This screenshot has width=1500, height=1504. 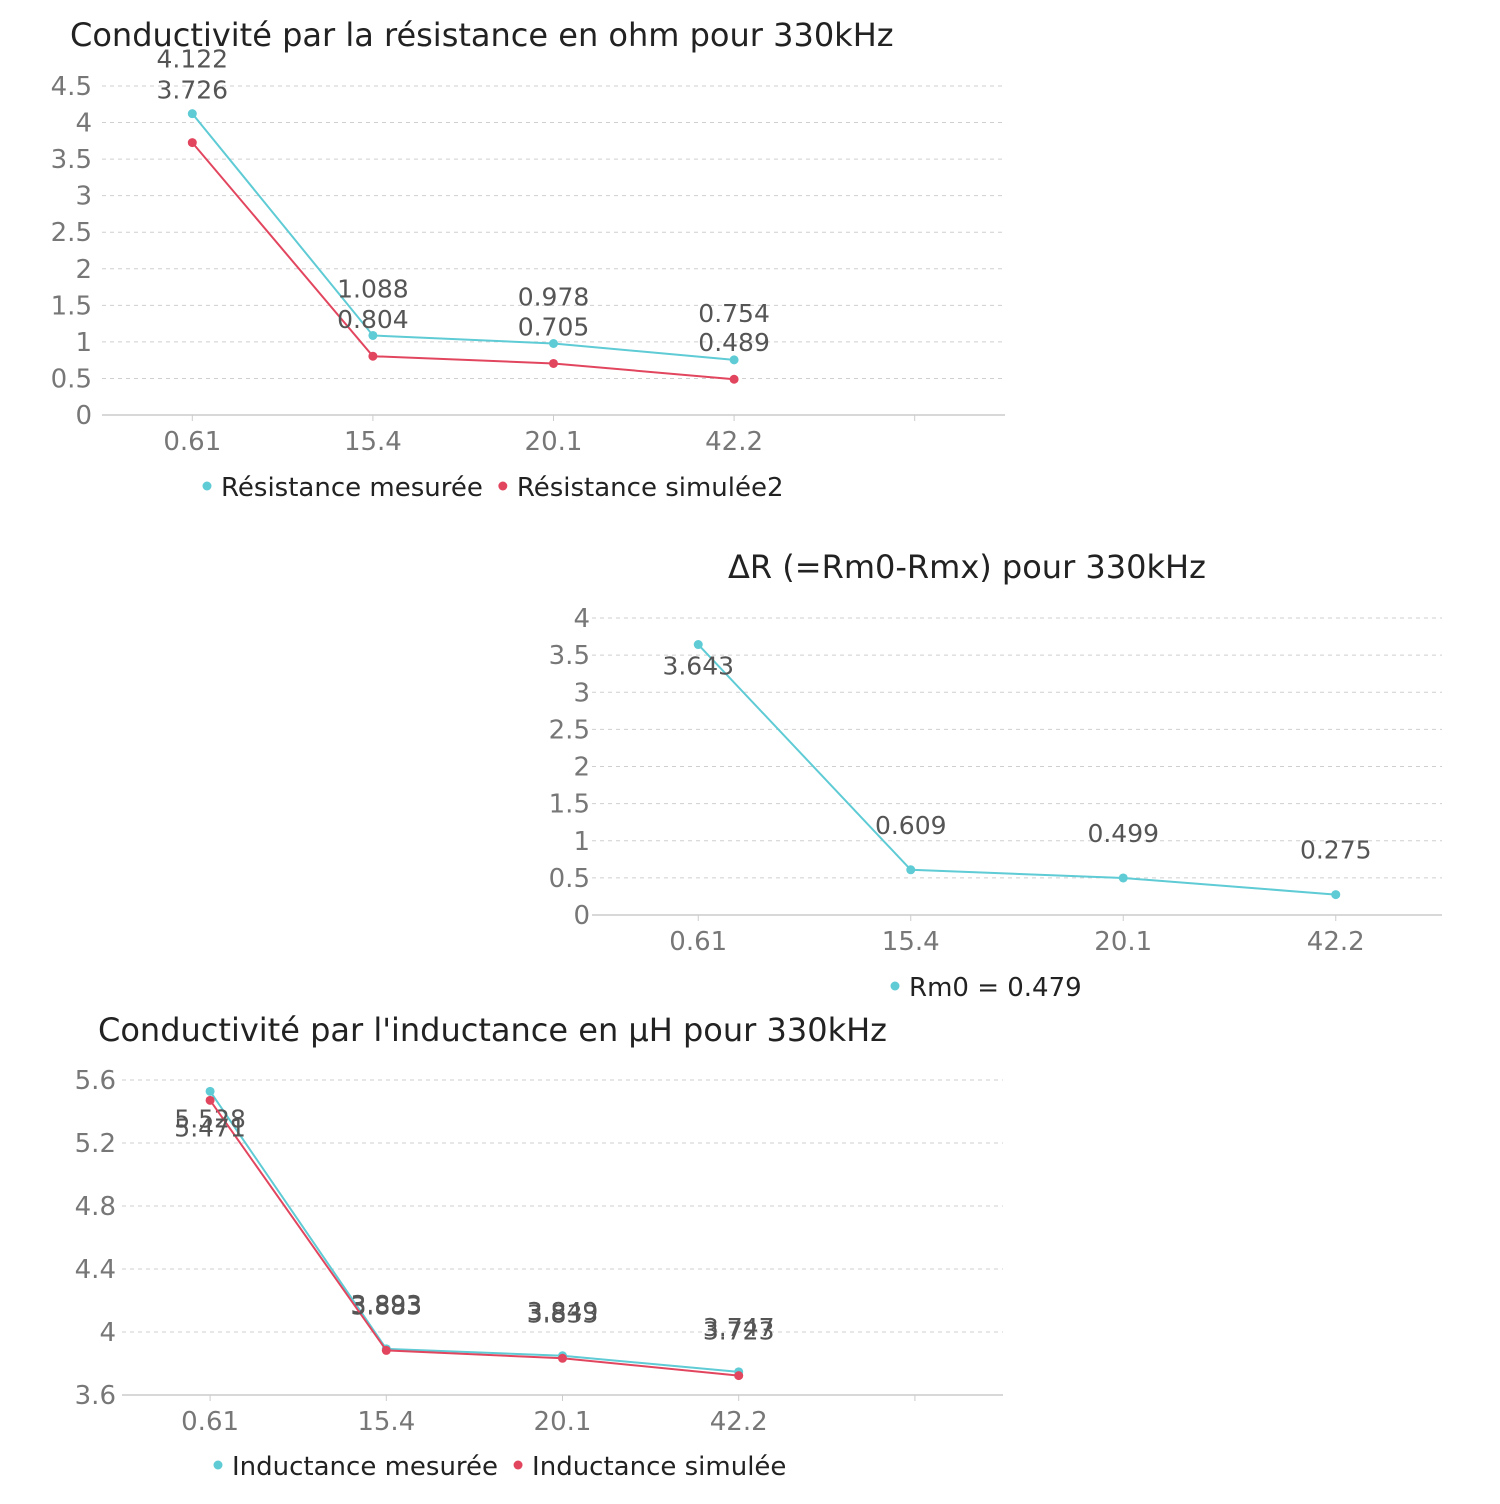 I want to click on data-label: 0.754, so click(x=734, y=313).